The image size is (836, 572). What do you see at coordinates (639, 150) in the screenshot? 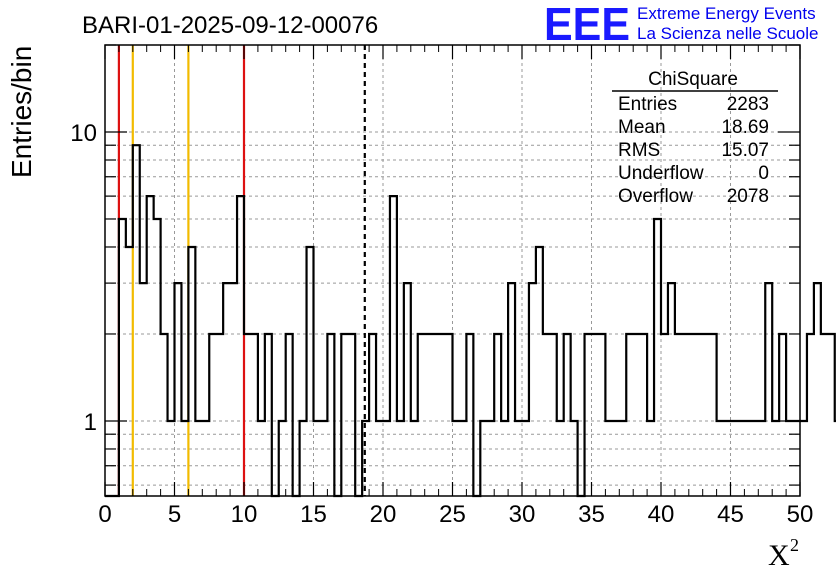
I see `stats-row-label: RMS` at bounding box center [639, 150].